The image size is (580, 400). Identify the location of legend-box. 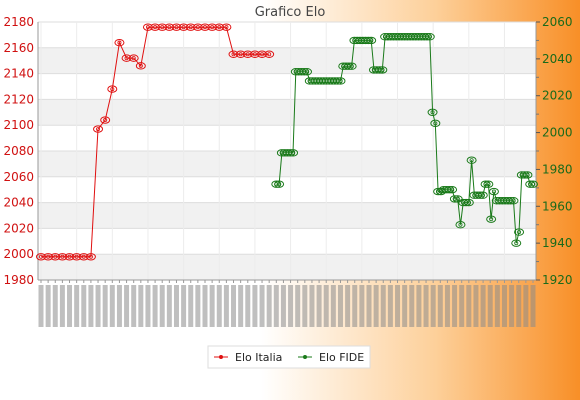
(289, 357).